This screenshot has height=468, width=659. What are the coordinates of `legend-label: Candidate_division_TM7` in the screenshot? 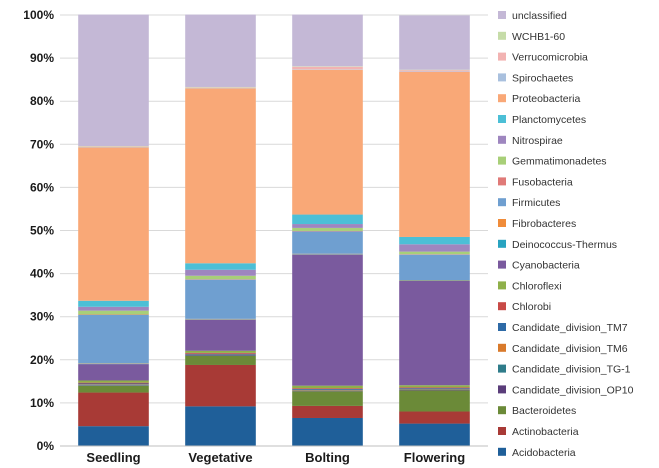 It's located at (570, 328).